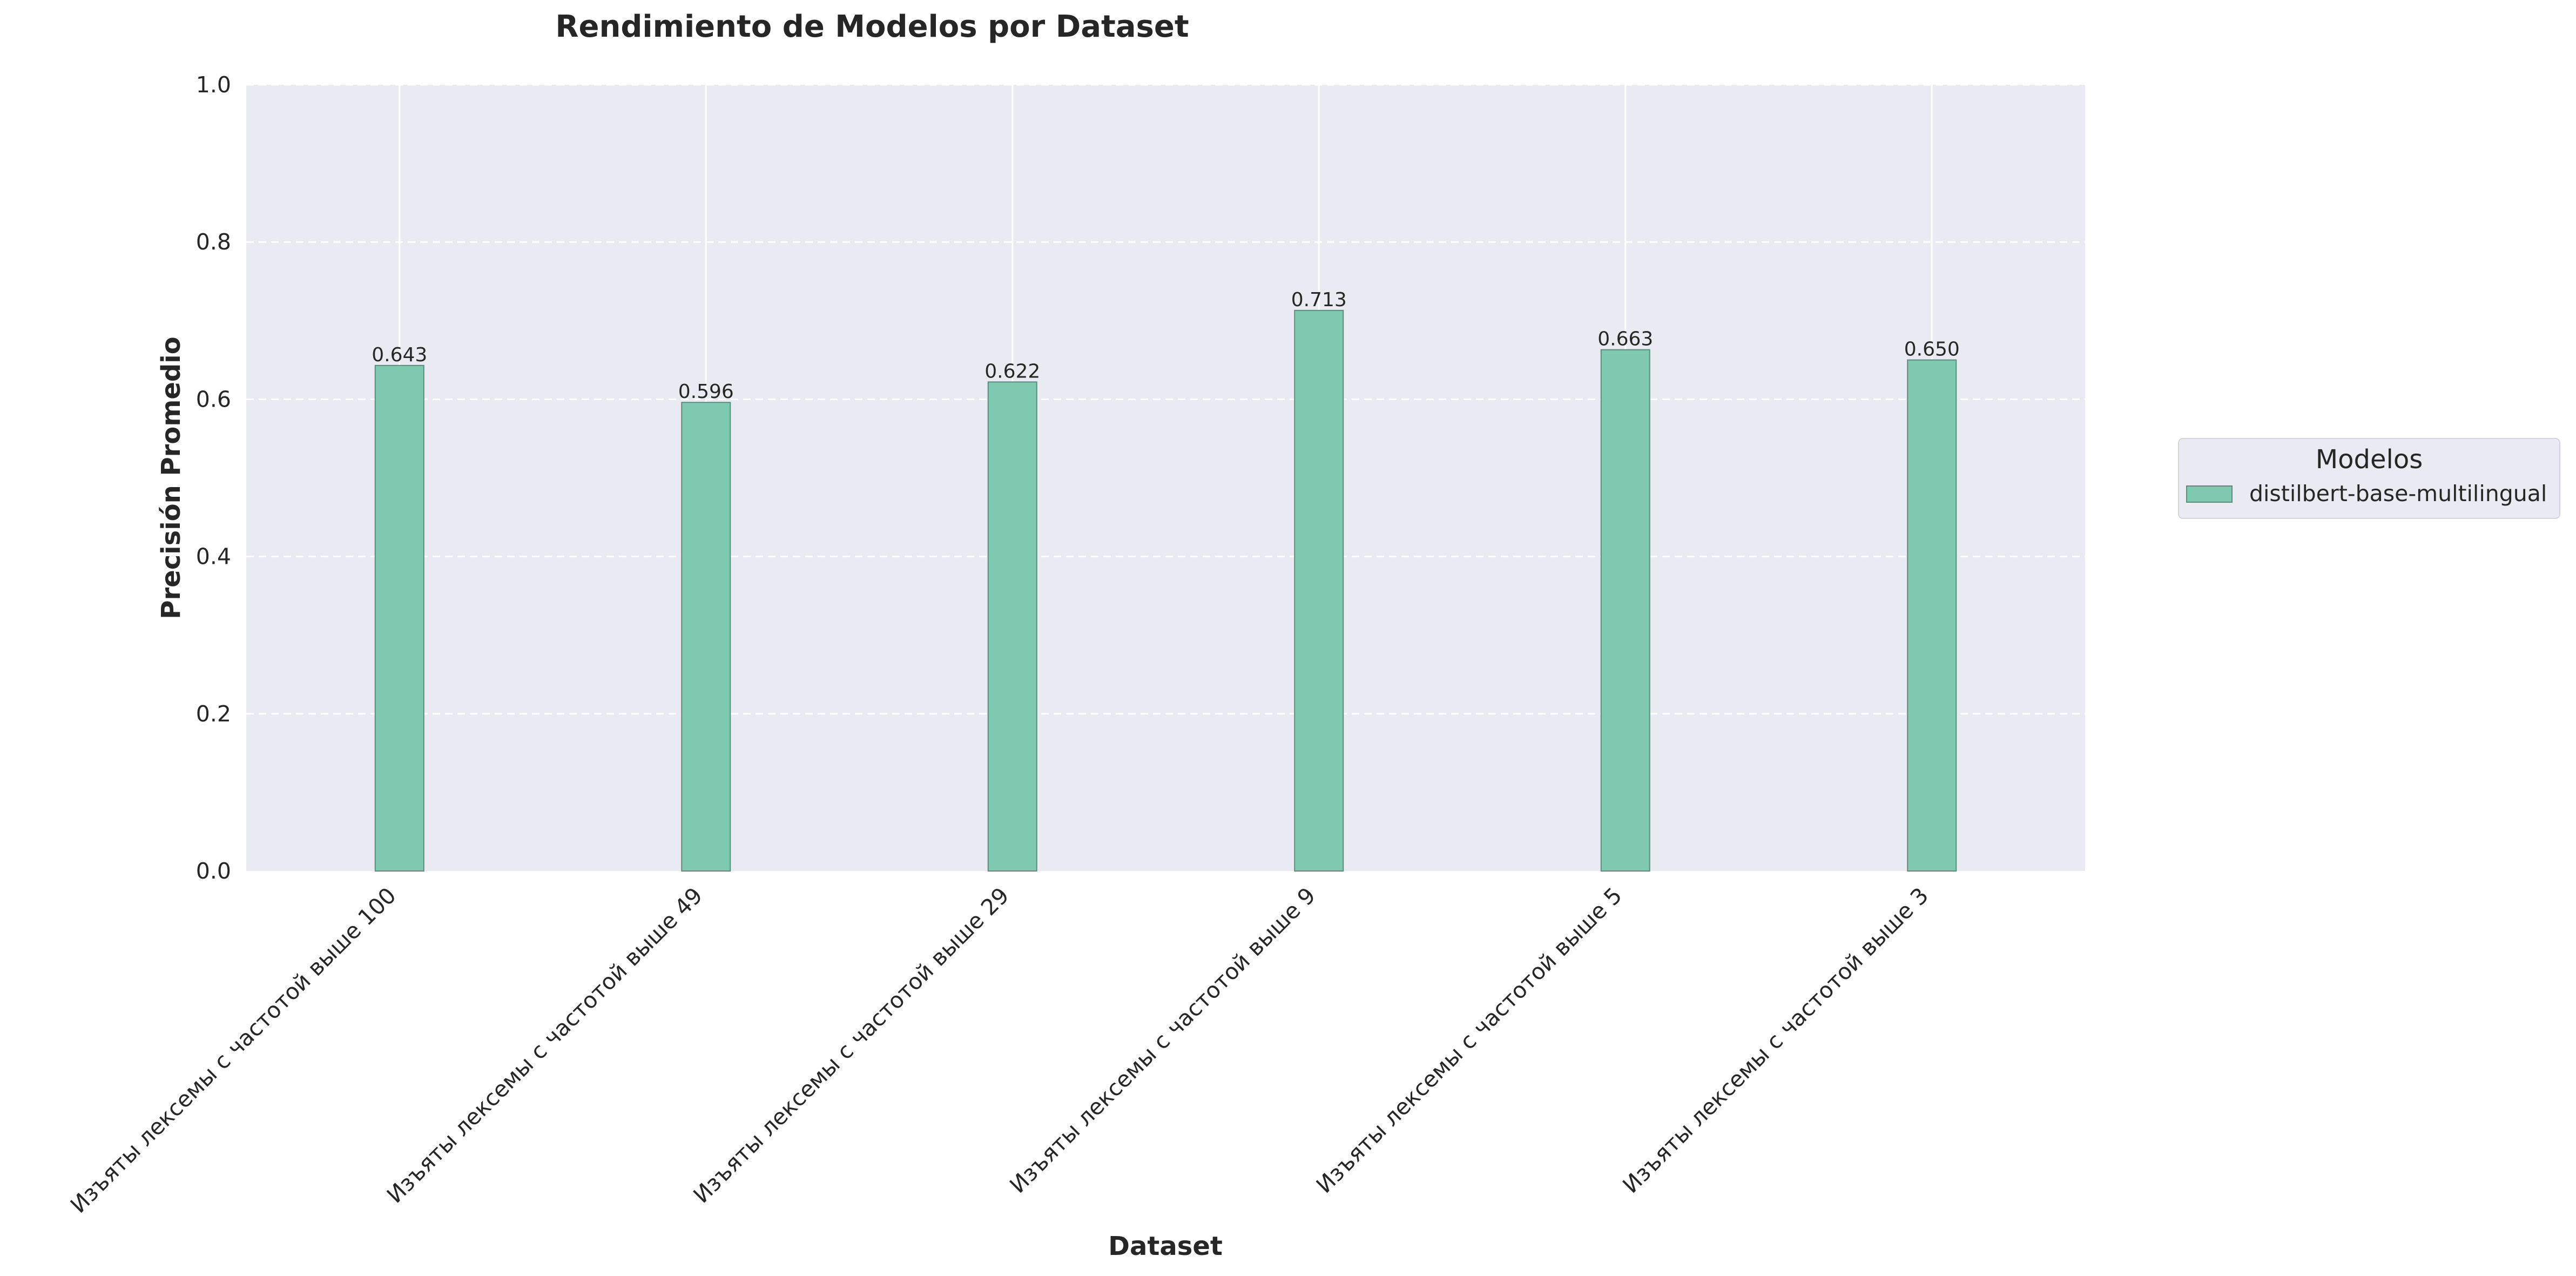 Image resolution: width=2576 pixels, height=1276 pixels. Describe the element at coordinates (233, 1050) in the screenshot. I see `x-tick-label: Изъяты лексемы с частотой выше 100` at that location.